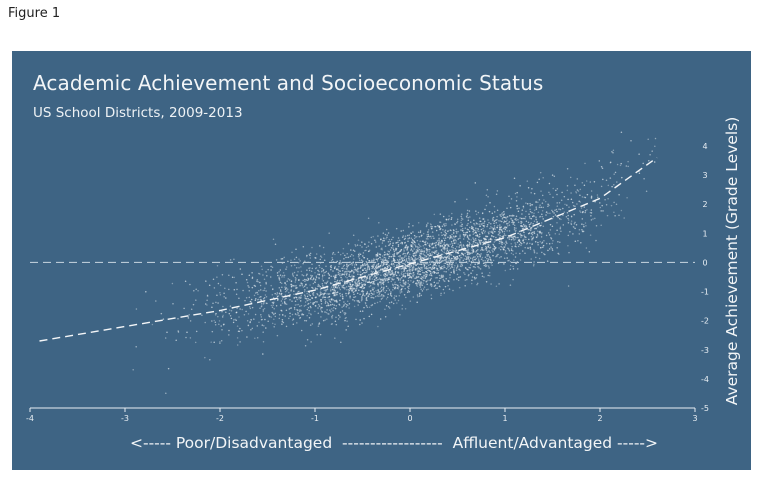 The image size is (771, 482). I want to click on x-tick-label: 3, so click(694, 418).